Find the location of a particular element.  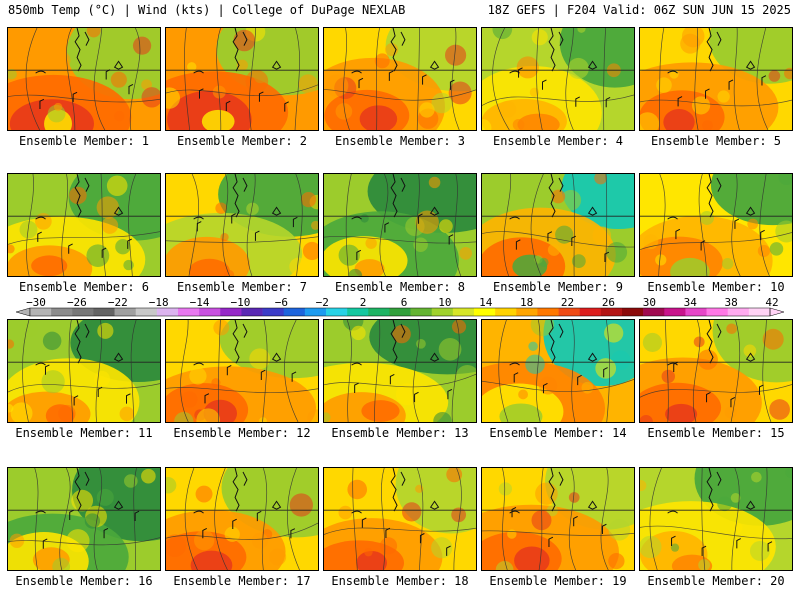

colorbar-tick-label: −22 is located at coordinates (118, 302).